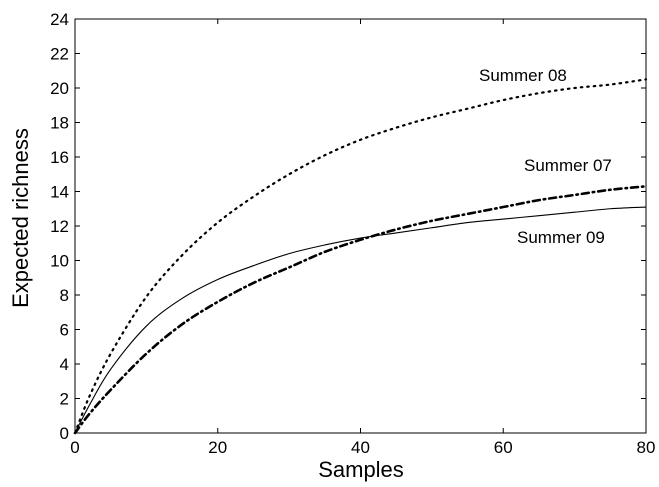  Describe the element at coordinates (59, 19) in the screenshot. I see `y-tick-label: 24` at that location.